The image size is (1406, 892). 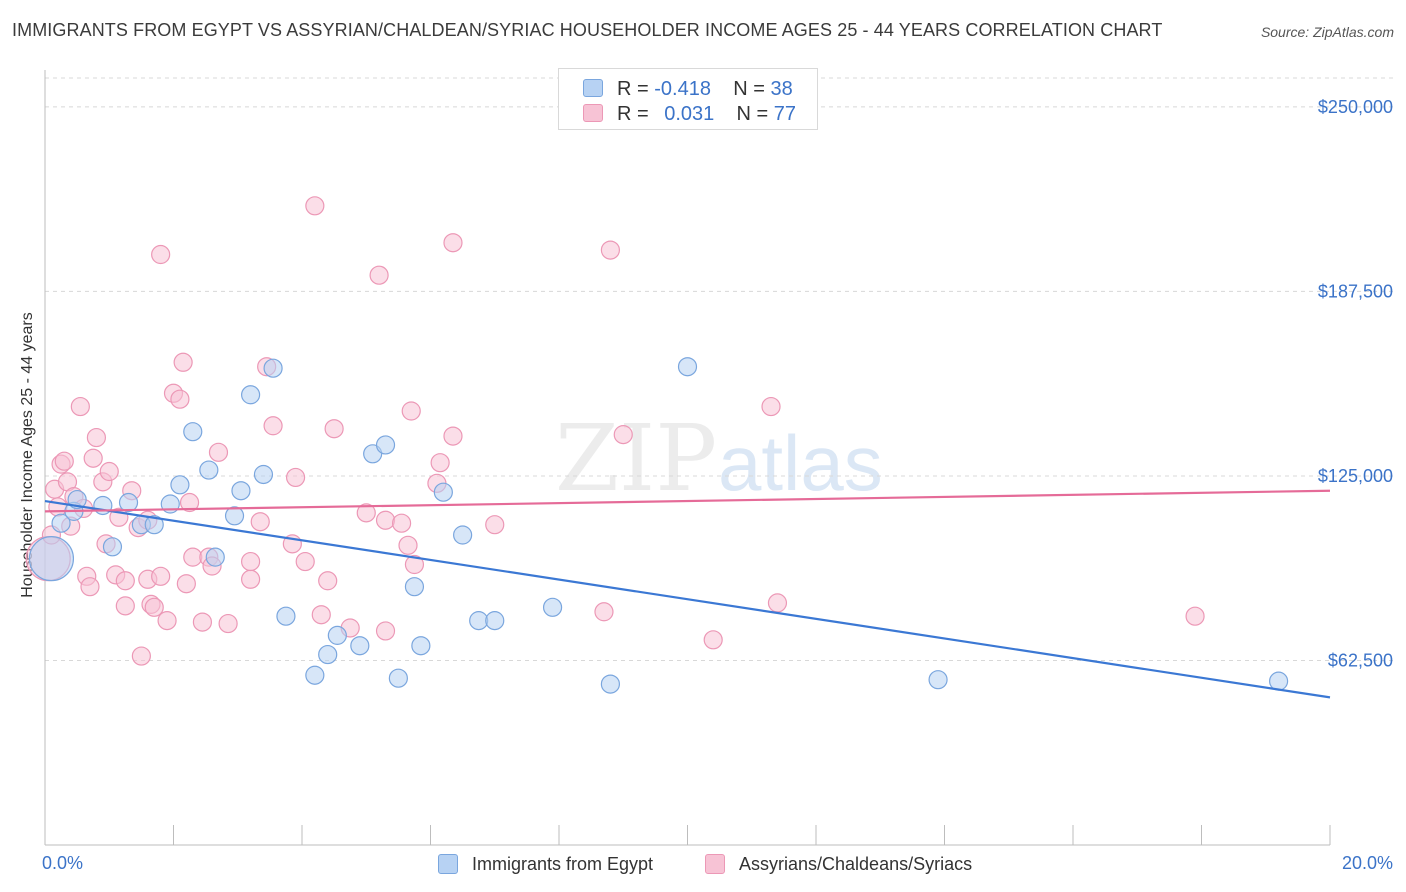 I want to click on trend-line-assyrians, so click(x=687, y=501).